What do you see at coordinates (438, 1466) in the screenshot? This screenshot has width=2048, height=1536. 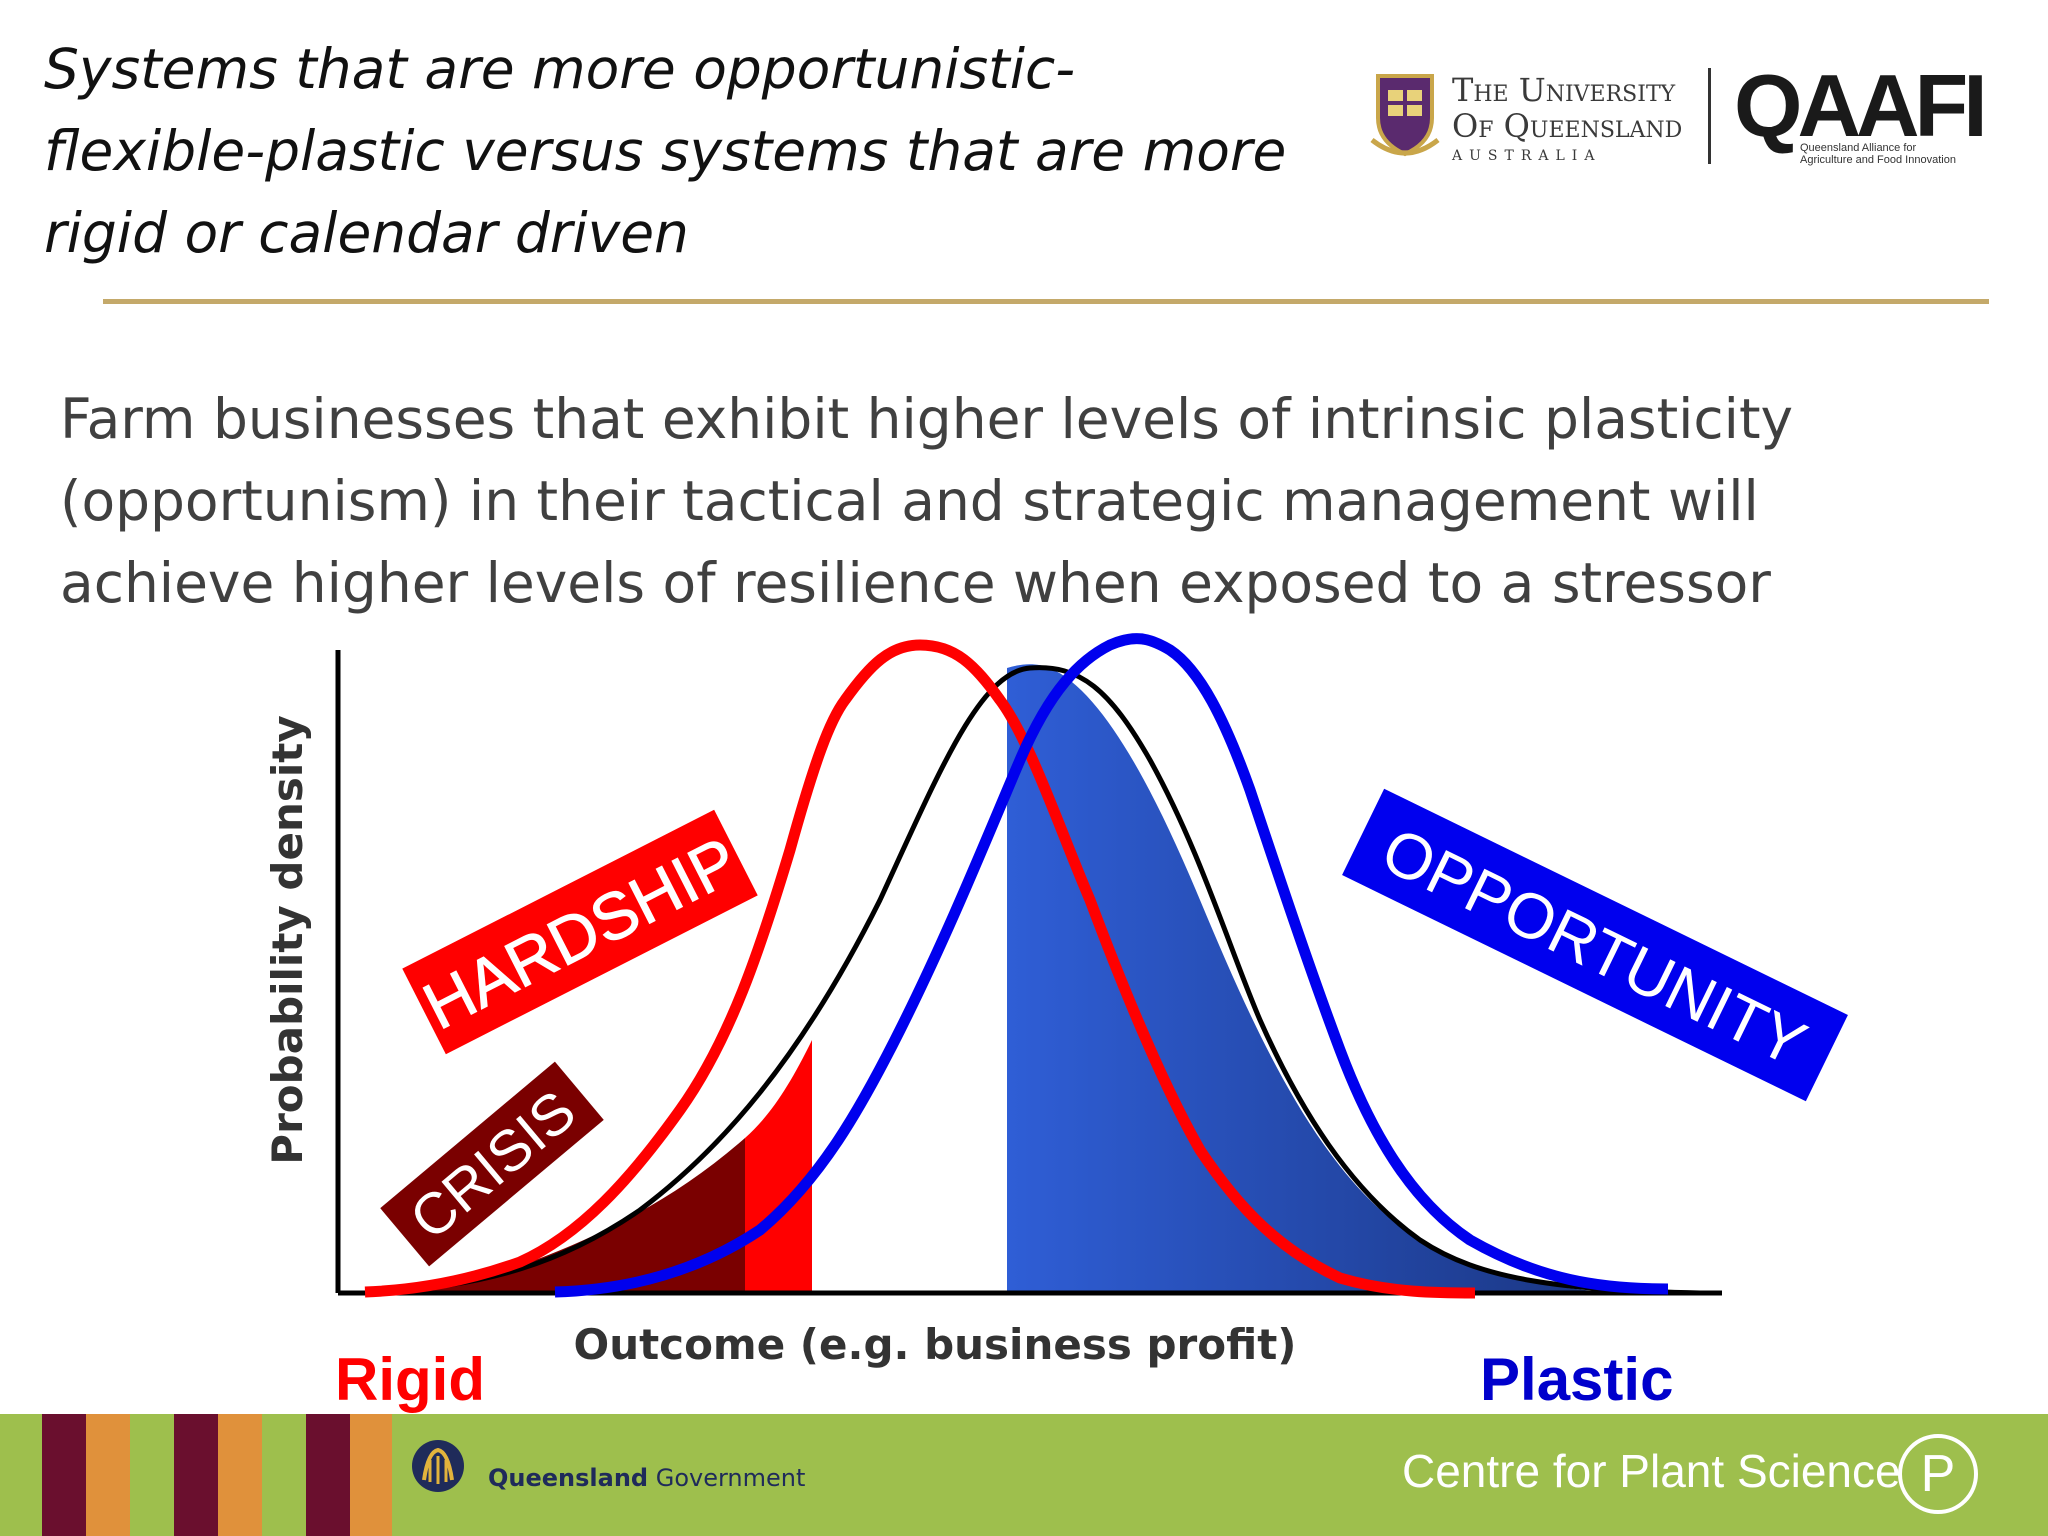 I see `queensland-government-crest-icon` at bounding box center [438, 1466].